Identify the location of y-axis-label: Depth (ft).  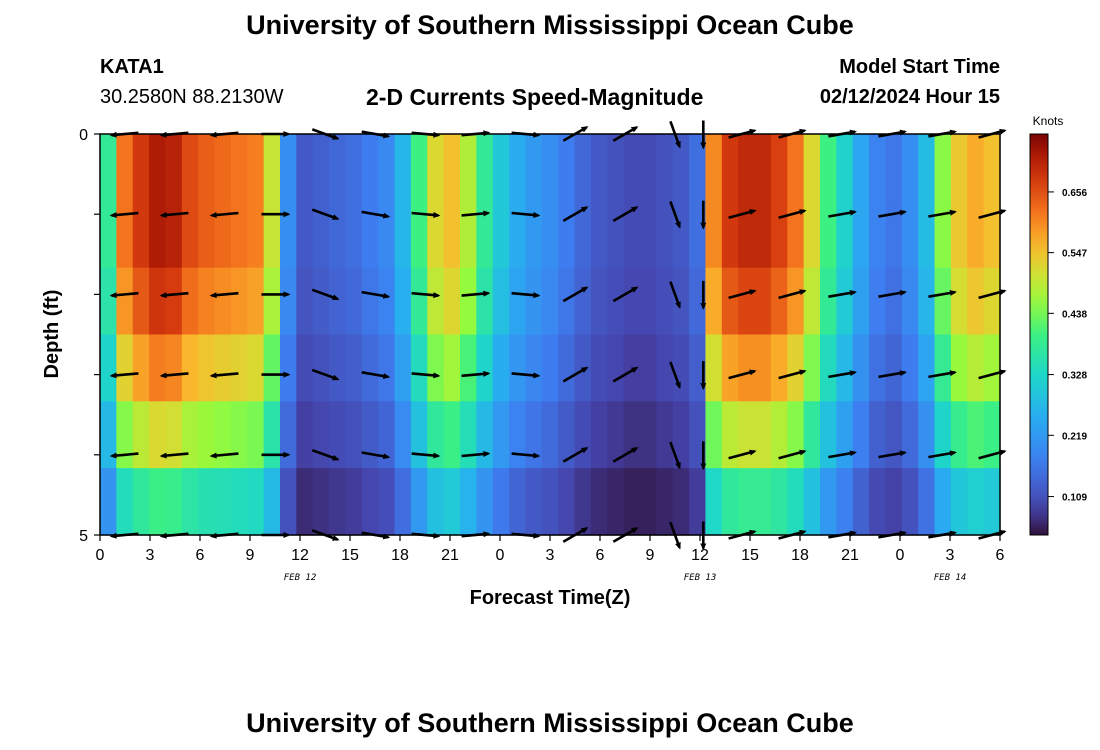
(52, 334).